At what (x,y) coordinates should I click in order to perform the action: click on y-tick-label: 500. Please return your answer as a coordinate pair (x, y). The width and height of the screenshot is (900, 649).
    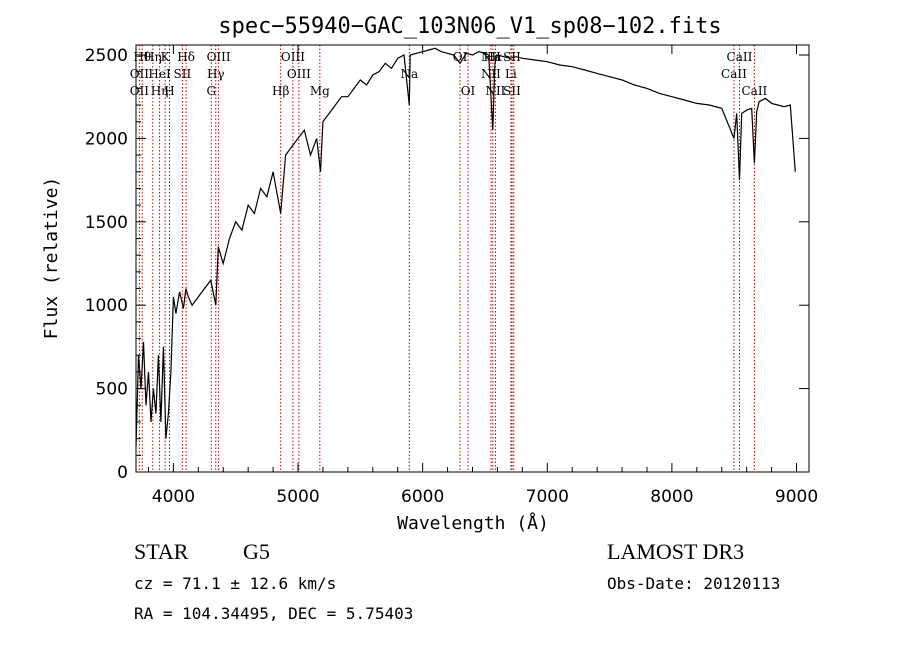
    Looking at the image, I should click on (112, 390).